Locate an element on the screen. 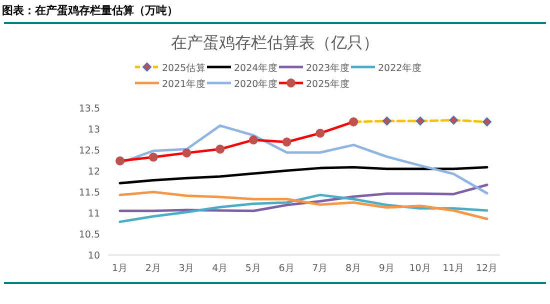 The image size is (550, 304). y-tick-label: 10 is located at coordinates (94, 256).